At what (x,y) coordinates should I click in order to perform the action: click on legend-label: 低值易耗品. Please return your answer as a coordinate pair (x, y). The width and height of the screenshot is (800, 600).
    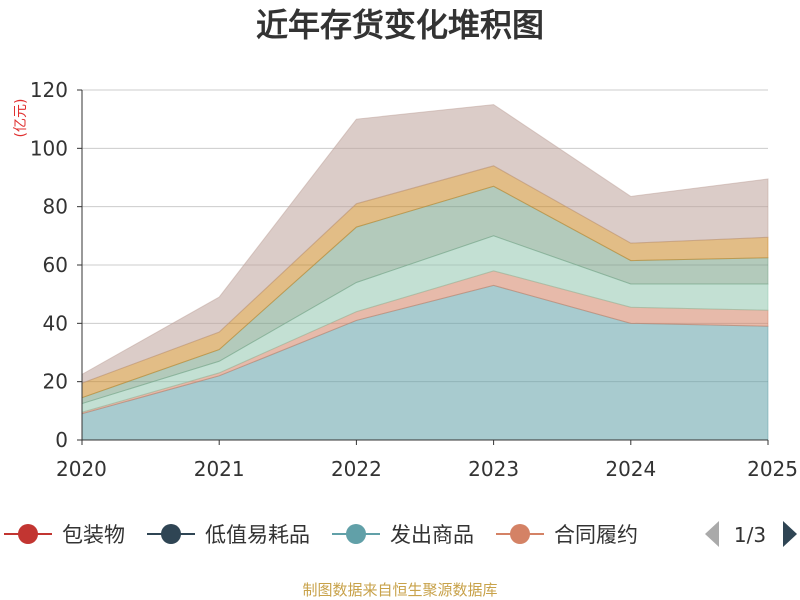
    Looking at the image, I should click on (257, 535).